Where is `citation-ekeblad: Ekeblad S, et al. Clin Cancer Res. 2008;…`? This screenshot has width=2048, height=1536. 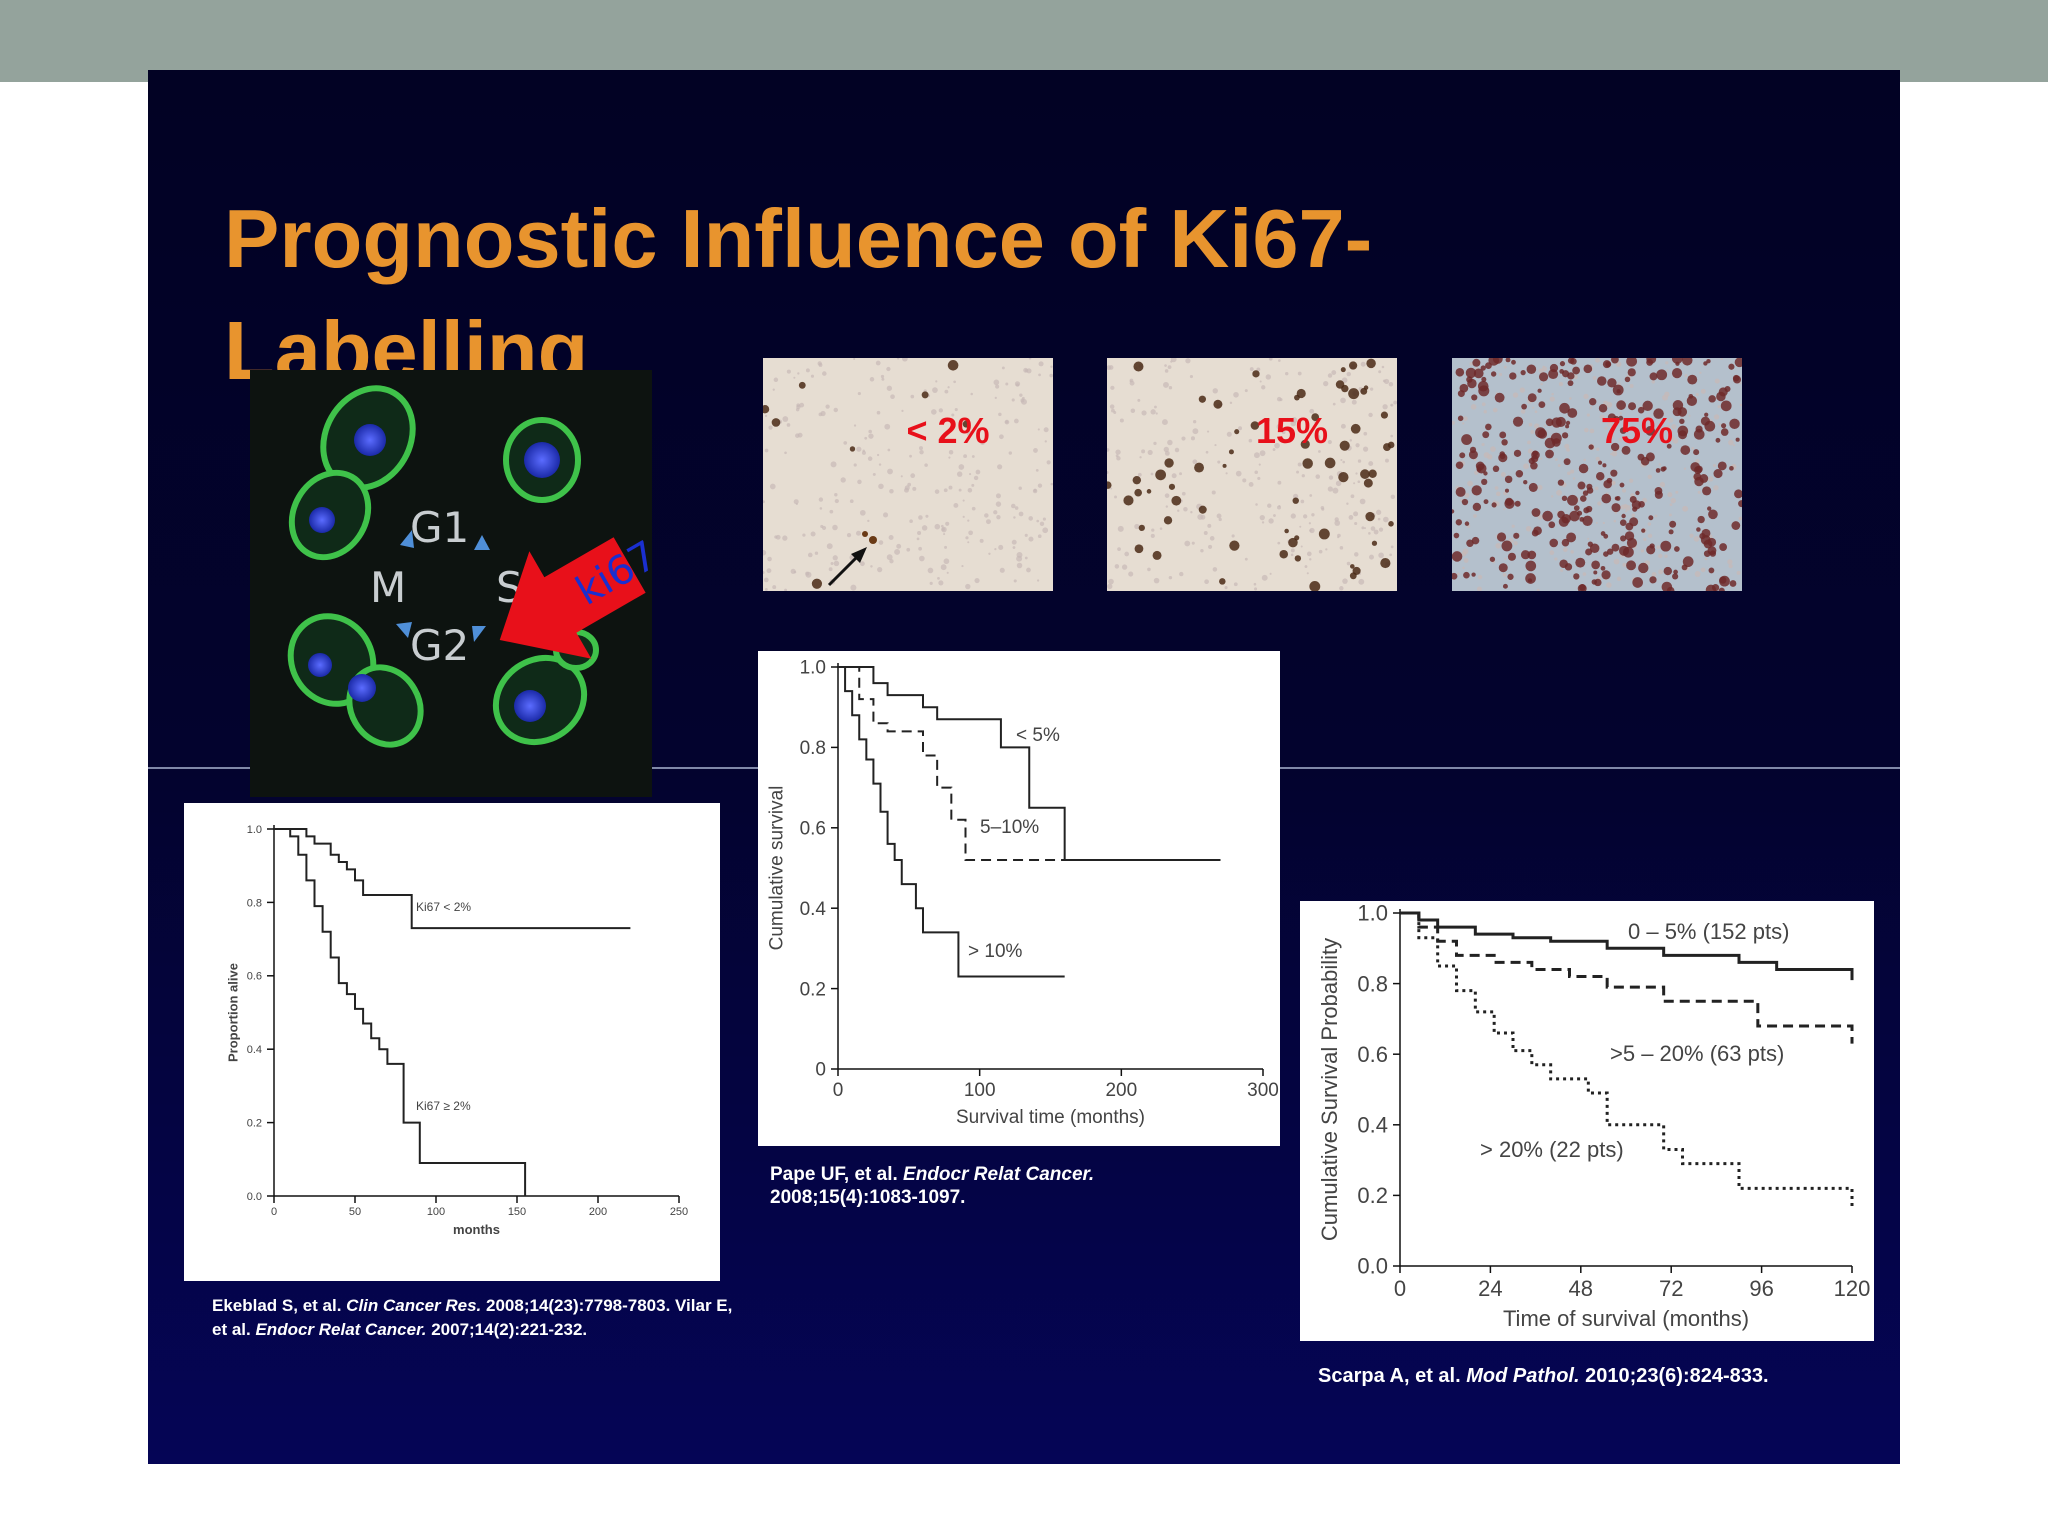 citation-ekeblad: Ekeblad S, et al. Clin Cancer Res. 2008;… is located at coordinates (482, 1318).